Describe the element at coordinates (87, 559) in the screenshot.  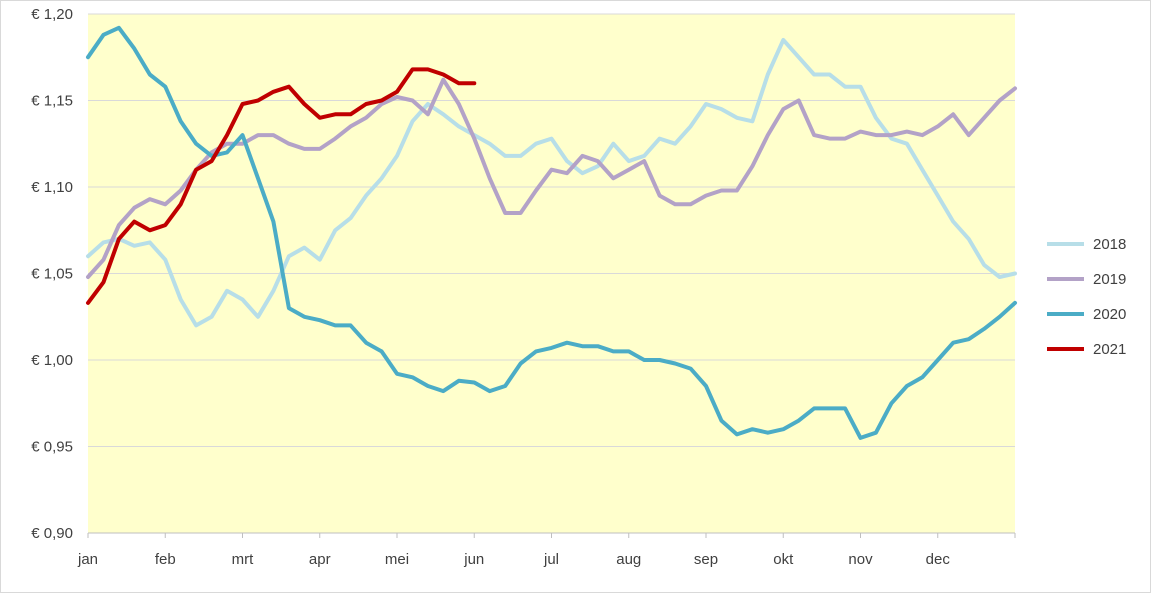
I see `x-tick-label: jan` at that location.